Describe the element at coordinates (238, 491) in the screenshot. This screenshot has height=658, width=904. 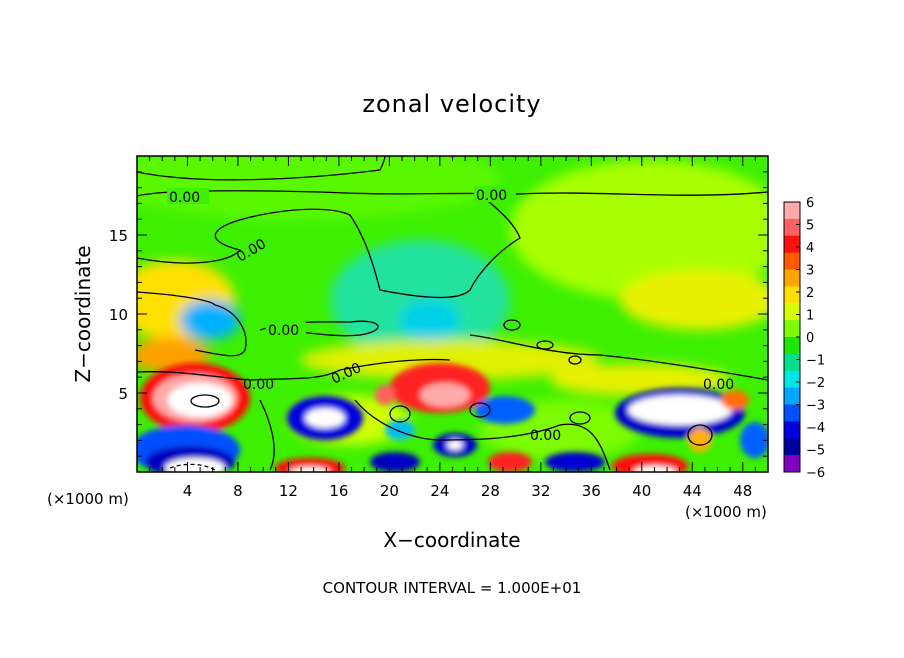
I see `x-tick-label: 8` at that location.